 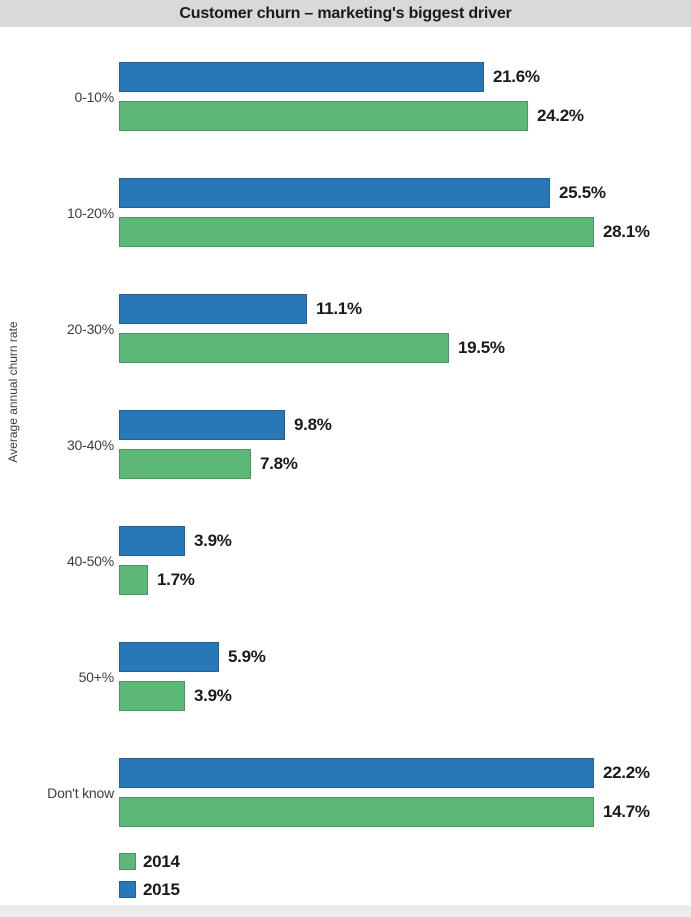 What do you see at coordinates (626, 811) in the screenshot?
I see `value-label: 14.7%` at bounding box center [626, 811].